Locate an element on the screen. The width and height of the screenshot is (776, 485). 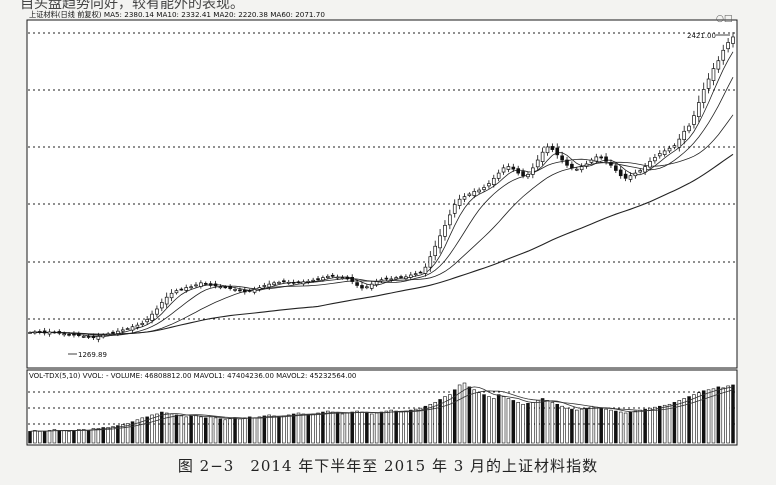
panel-window-icons: ○□ is located at coordinates (724, 19).